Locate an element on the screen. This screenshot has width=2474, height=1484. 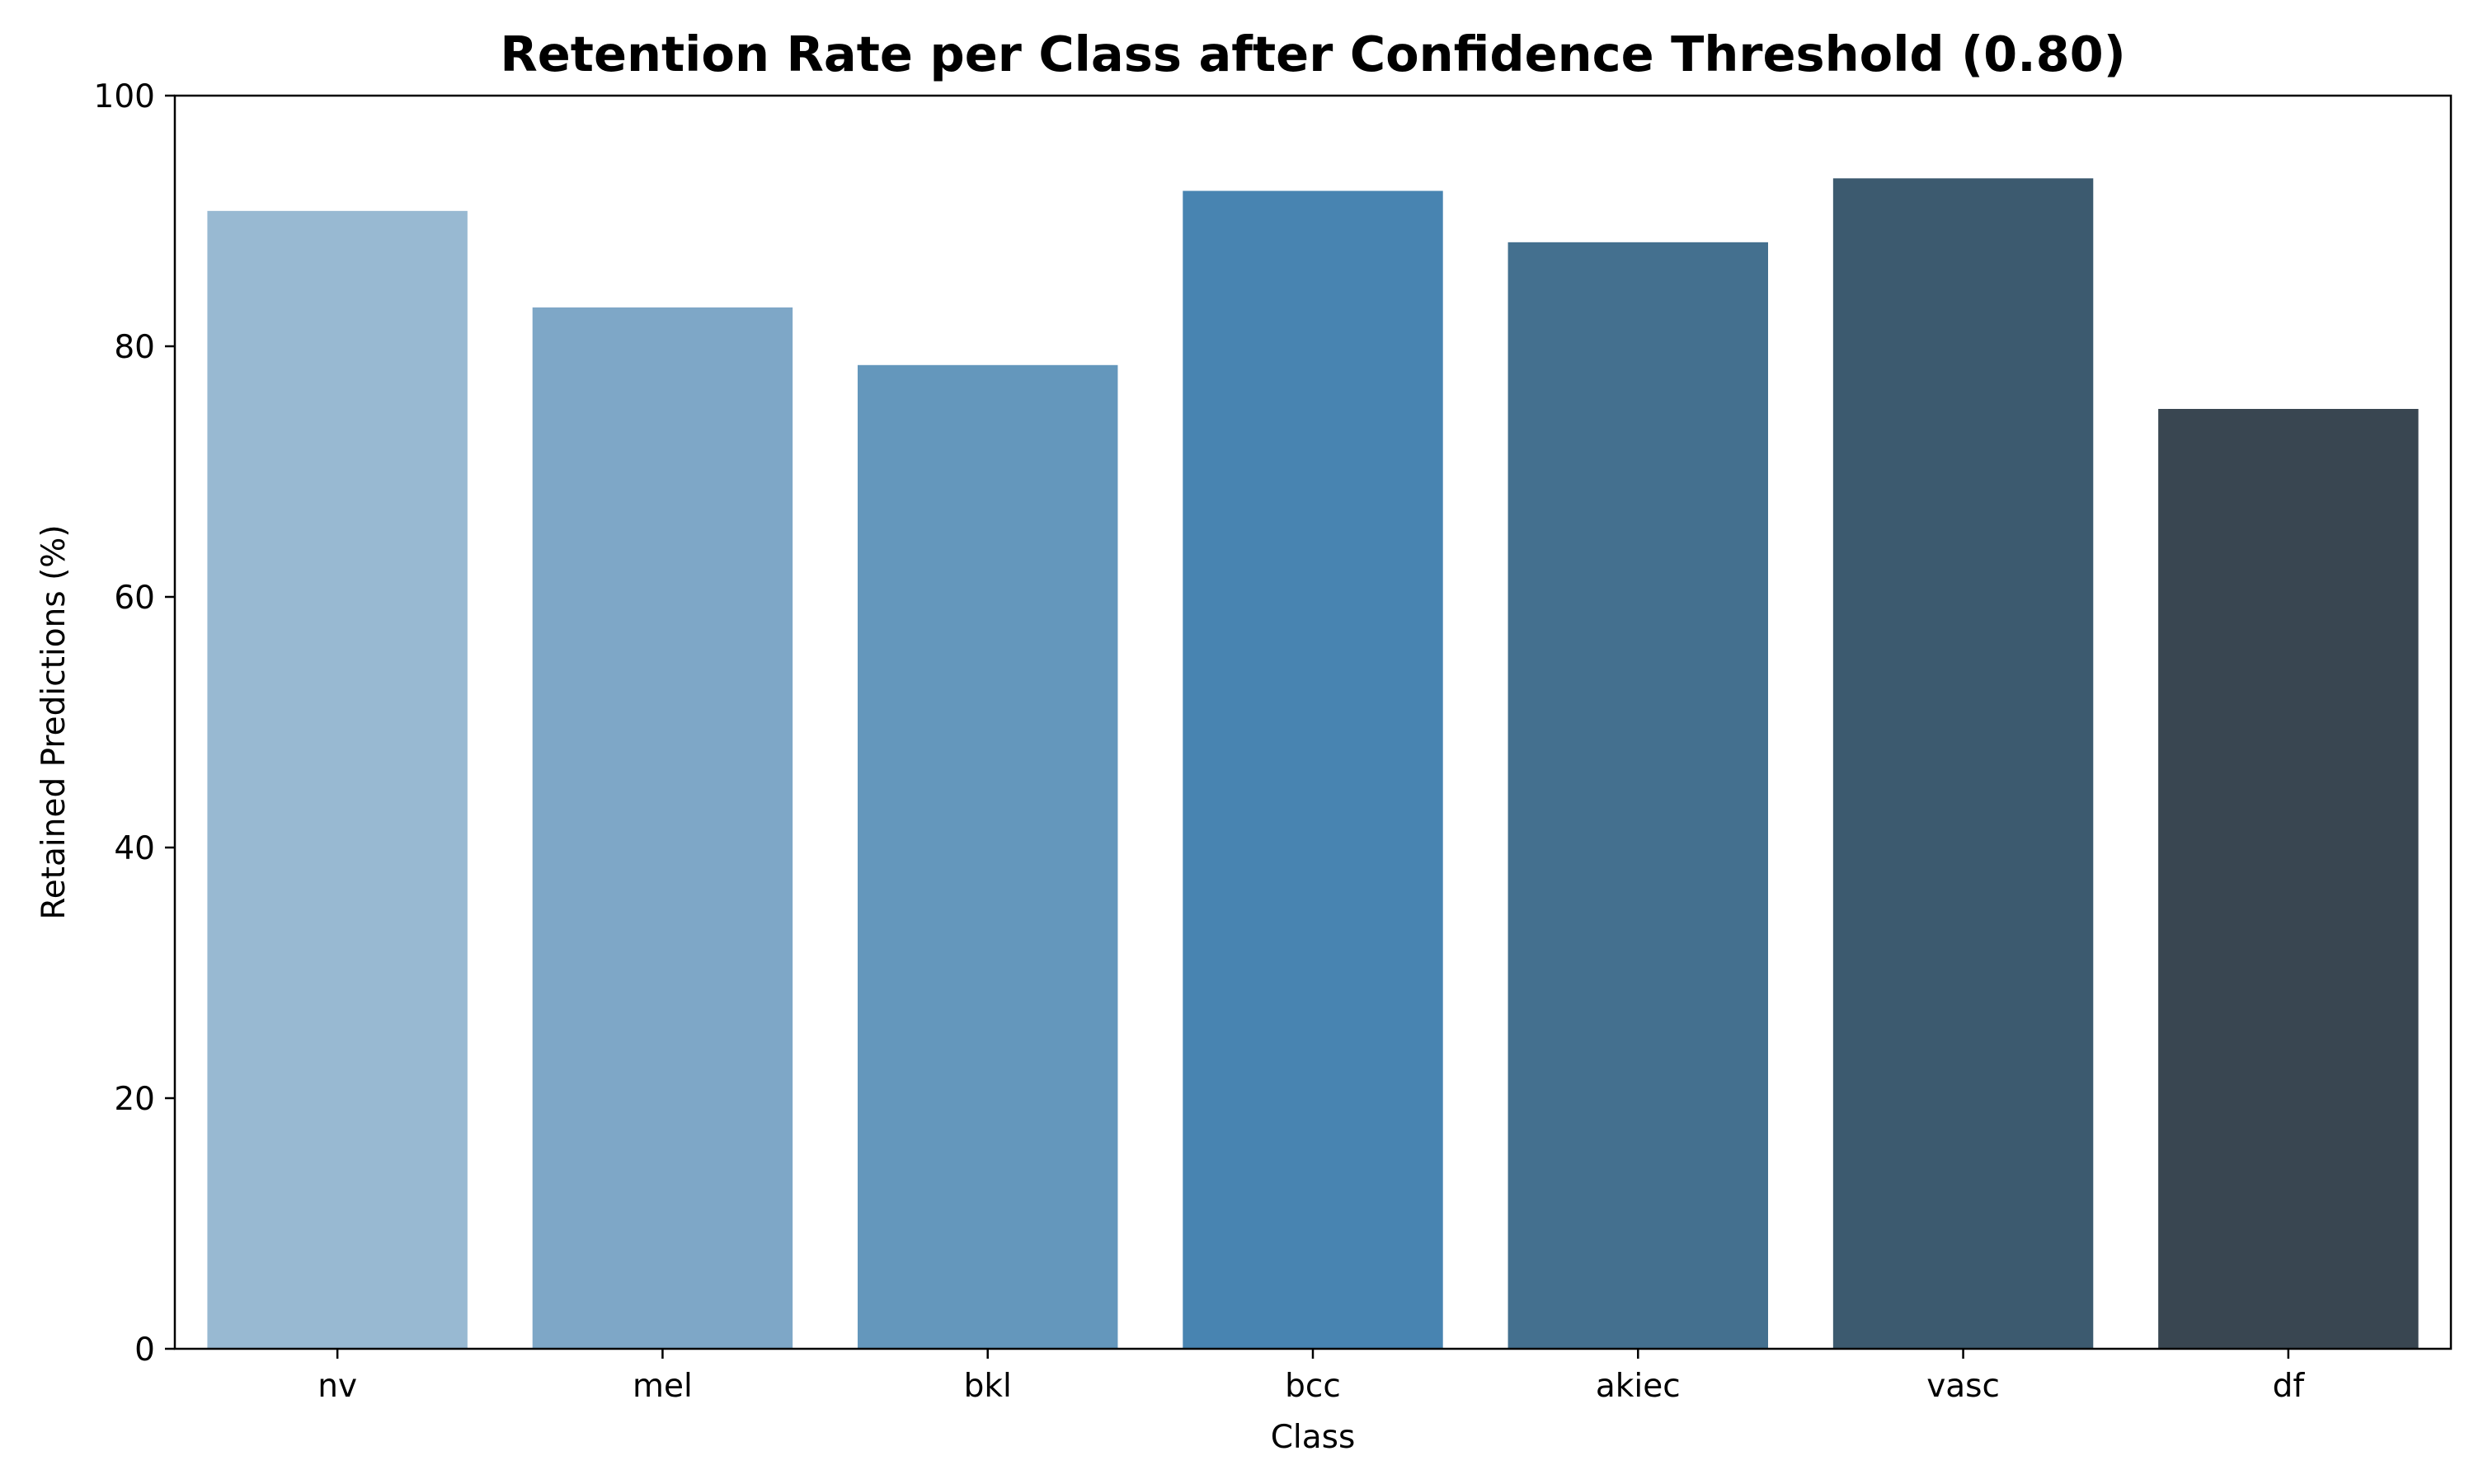
bar-mel is located at coordinates (662, 828).